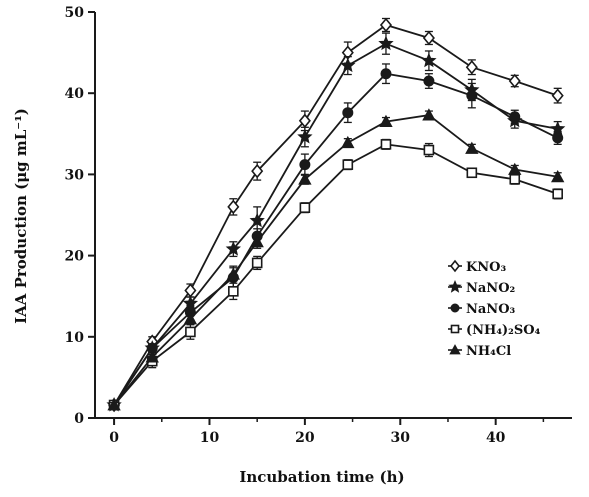 This screenshot has height=497, width=589. Describe the element at coordinates (496, 438) in the screenshot. I see `x-tick-label: 40` at that location.